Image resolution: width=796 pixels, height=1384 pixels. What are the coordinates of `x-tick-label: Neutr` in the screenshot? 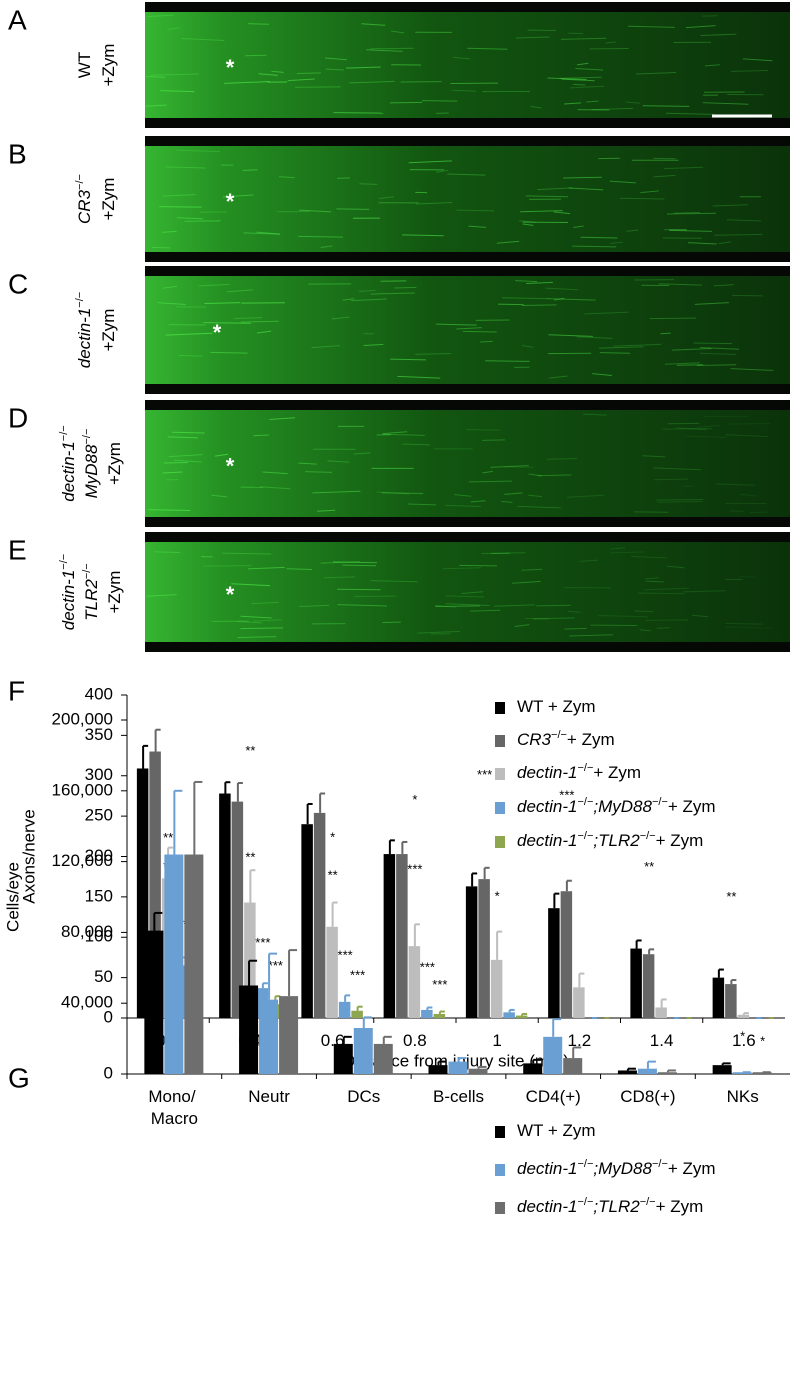 It's located at (269, 1096).